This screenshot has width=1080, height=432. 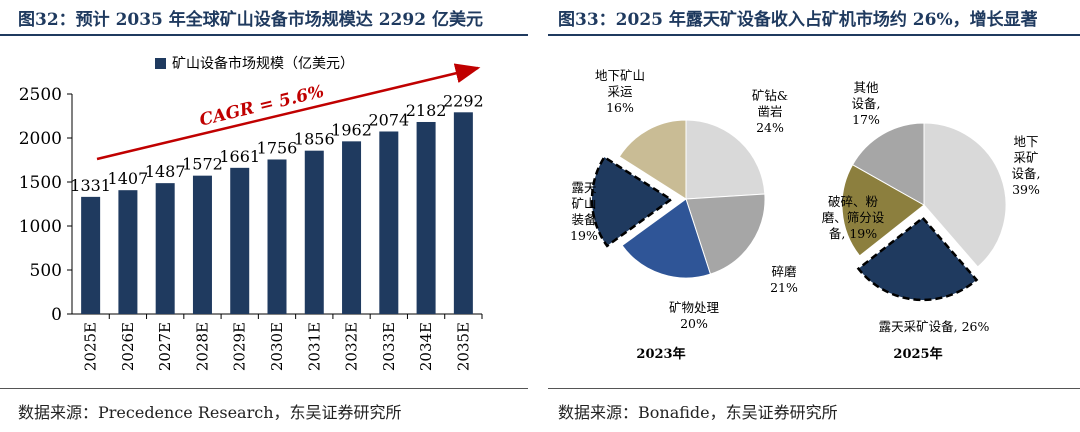 I want to click on pie-label-line: 露天采矿设备, 26%, so click(x=934, y=326).